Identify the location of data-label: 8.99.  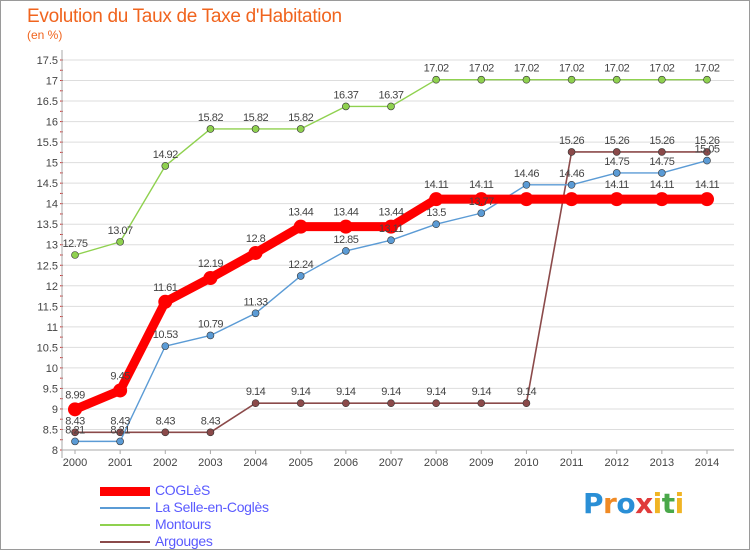
(75, 395).